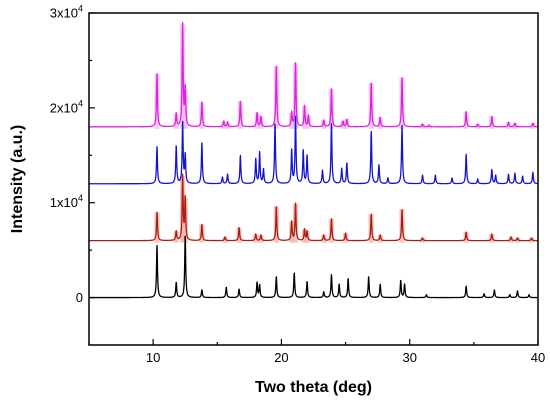  I want to click on series-3-line, so click(313, 150).